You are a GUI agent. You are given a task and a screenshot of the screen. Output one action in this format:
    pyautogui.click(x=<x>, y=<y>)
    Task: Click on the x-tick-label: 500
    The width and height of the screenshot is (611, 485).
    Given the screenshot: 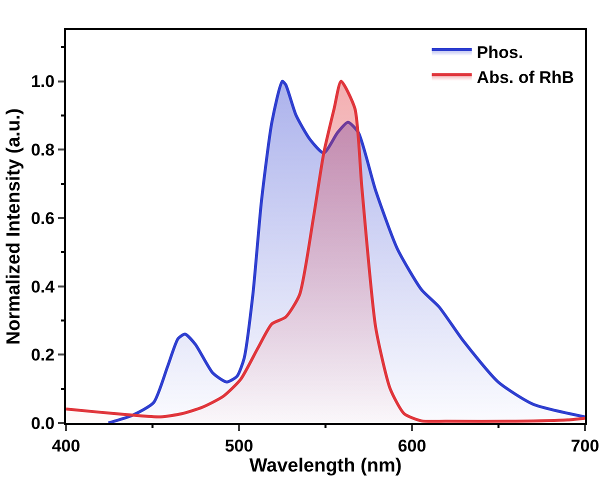 What is the action you would take?
    pyautogui.click(x=239, y=446)
    